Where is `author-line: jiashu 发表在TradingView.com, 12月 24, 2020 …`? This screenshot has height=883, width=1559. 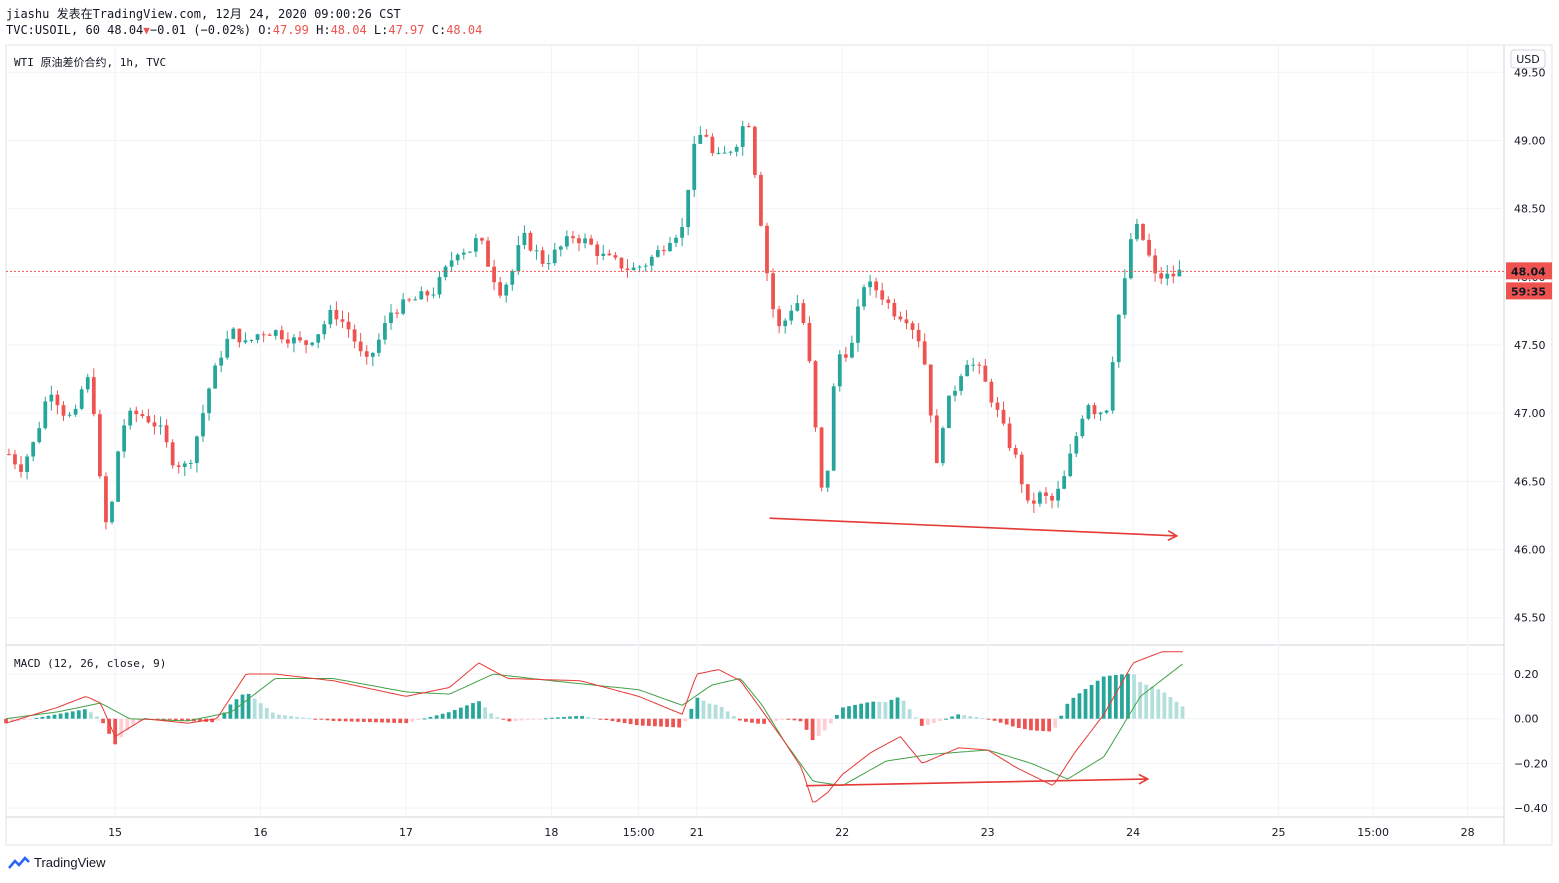
author-line: jiashu 发表在TradingView.com, 12月 24, 2020 … is located at coordinates (203, 14).